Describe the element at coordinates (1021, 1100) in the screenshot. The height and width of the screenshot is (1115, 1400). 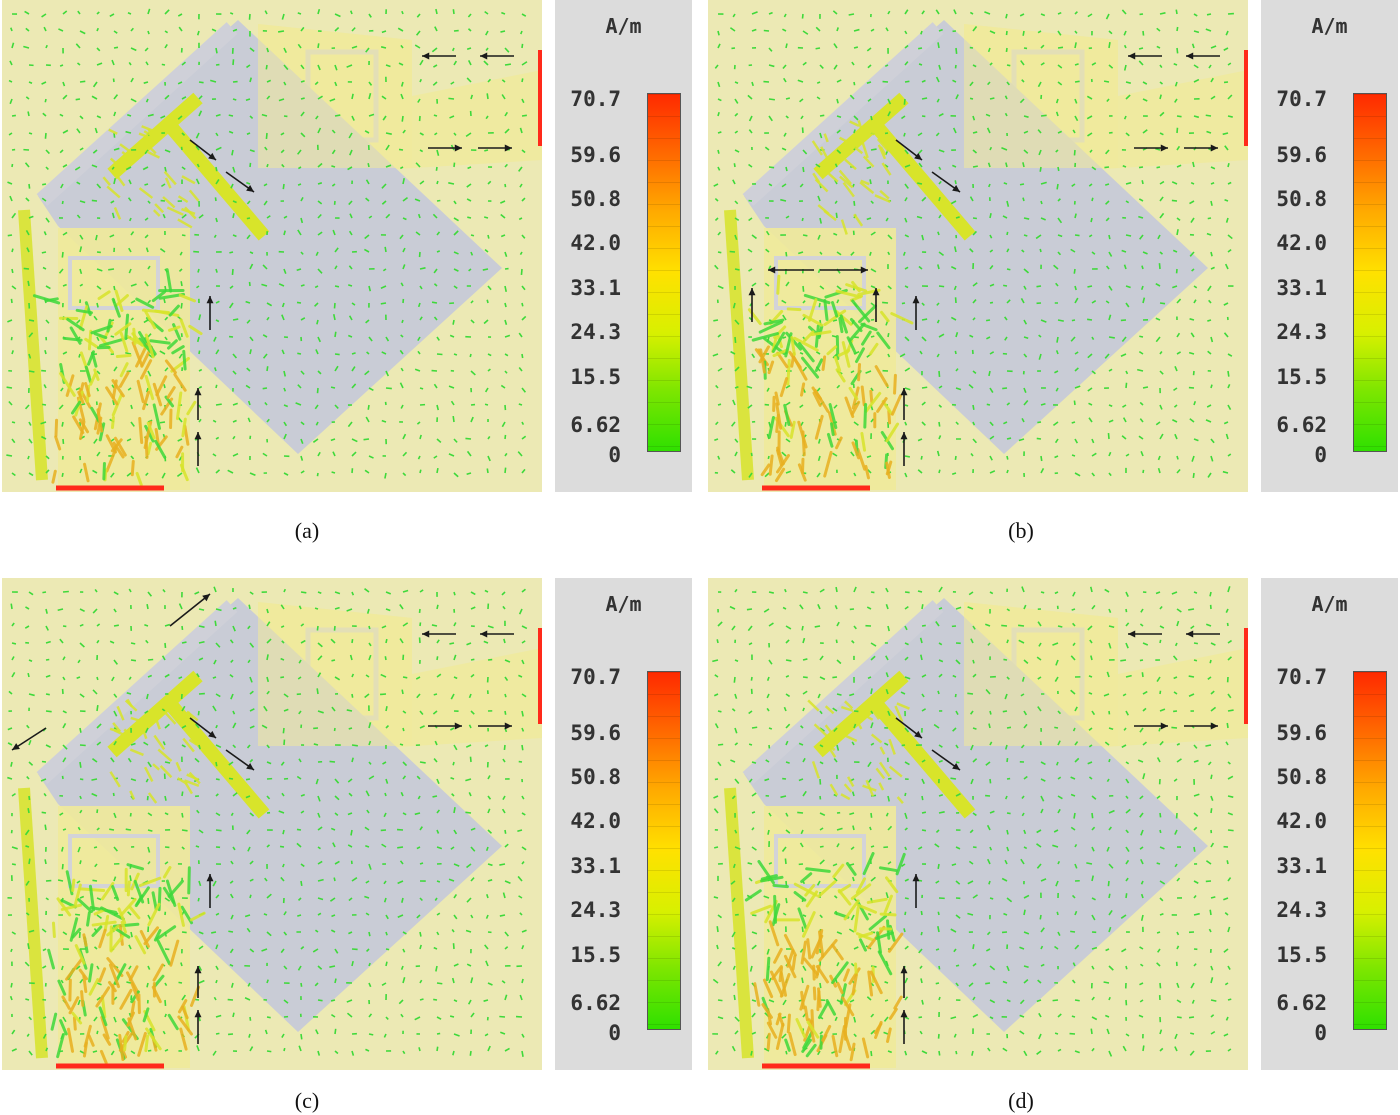
I see `panel-caption: (d)` at that location.